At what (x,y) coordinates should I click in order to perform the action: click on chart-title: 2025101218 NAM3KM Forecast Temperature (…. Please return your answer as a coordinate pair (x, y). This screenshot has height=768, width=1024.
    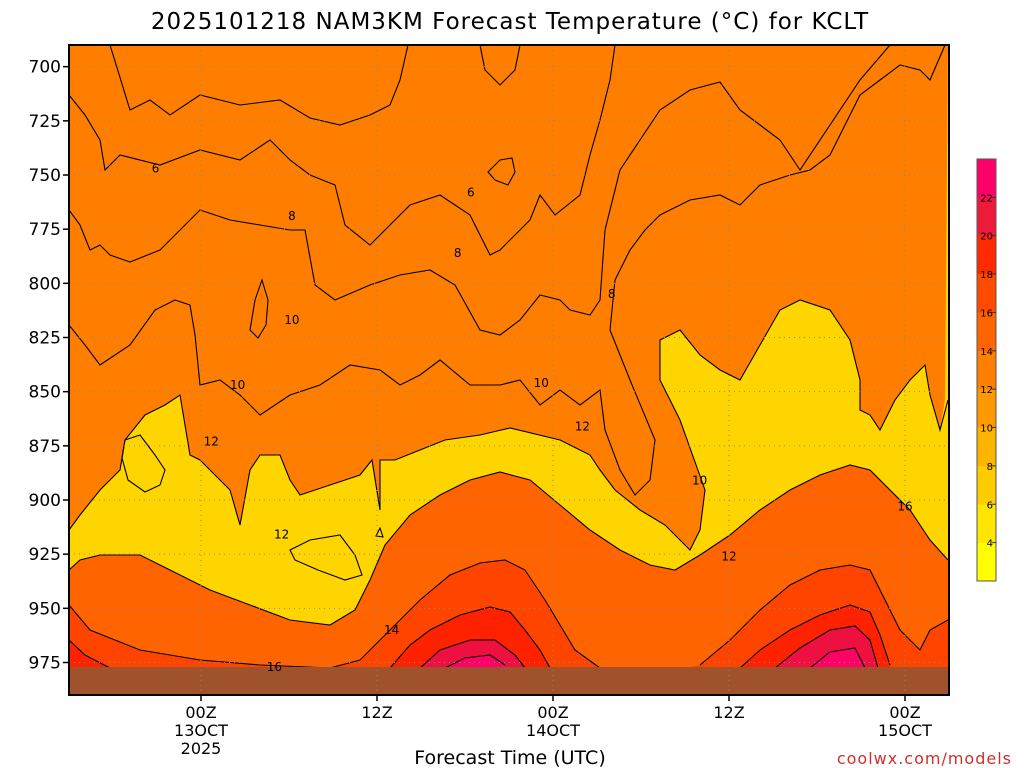
    Looking at the image, I should click on (510, 22).